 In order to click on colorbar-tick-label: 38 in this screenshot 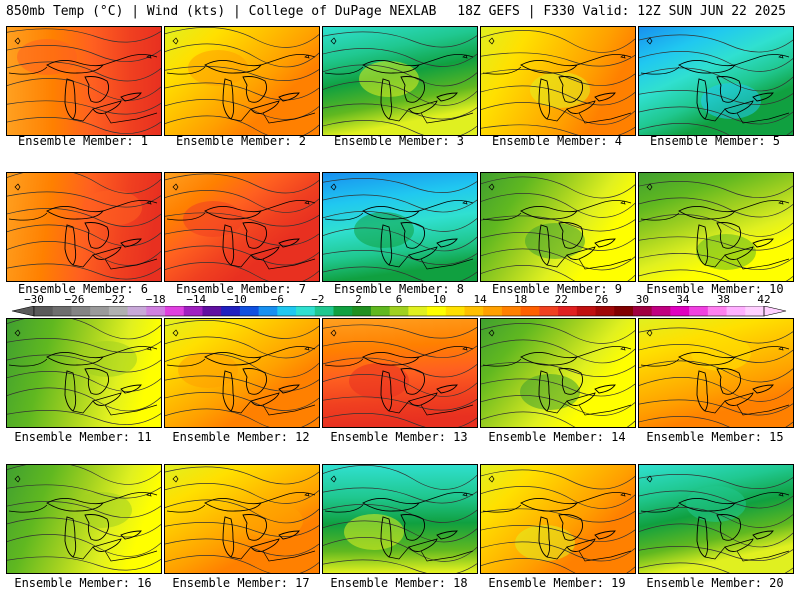, I will do `click(723, 299)`.